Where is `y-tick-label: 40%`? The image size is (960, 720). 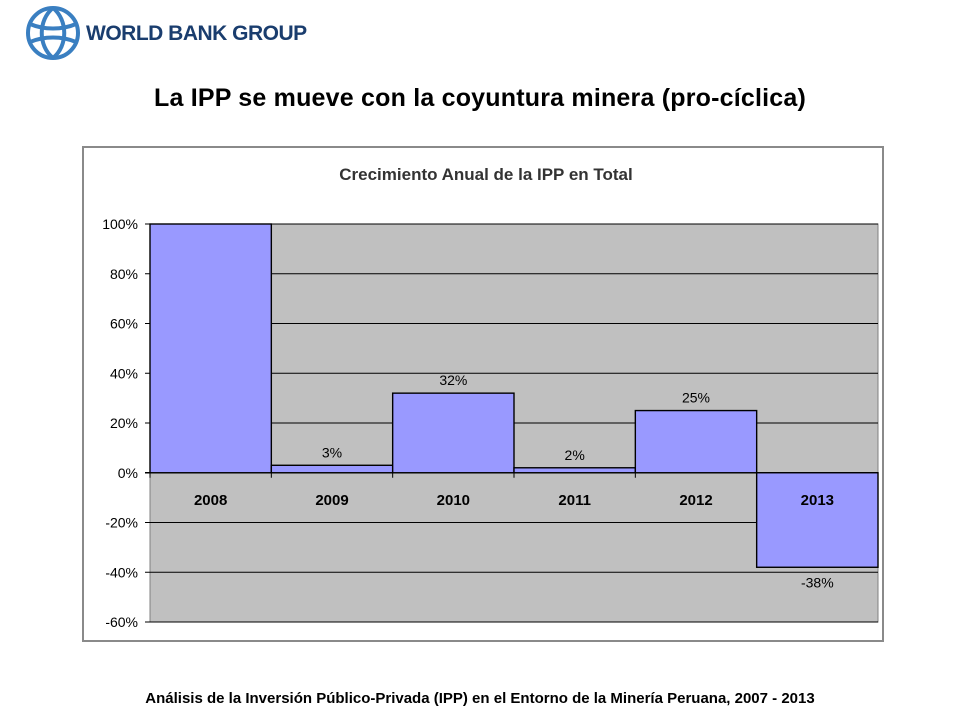
y-tick-label: 40% is located at coordinates (124, 373).